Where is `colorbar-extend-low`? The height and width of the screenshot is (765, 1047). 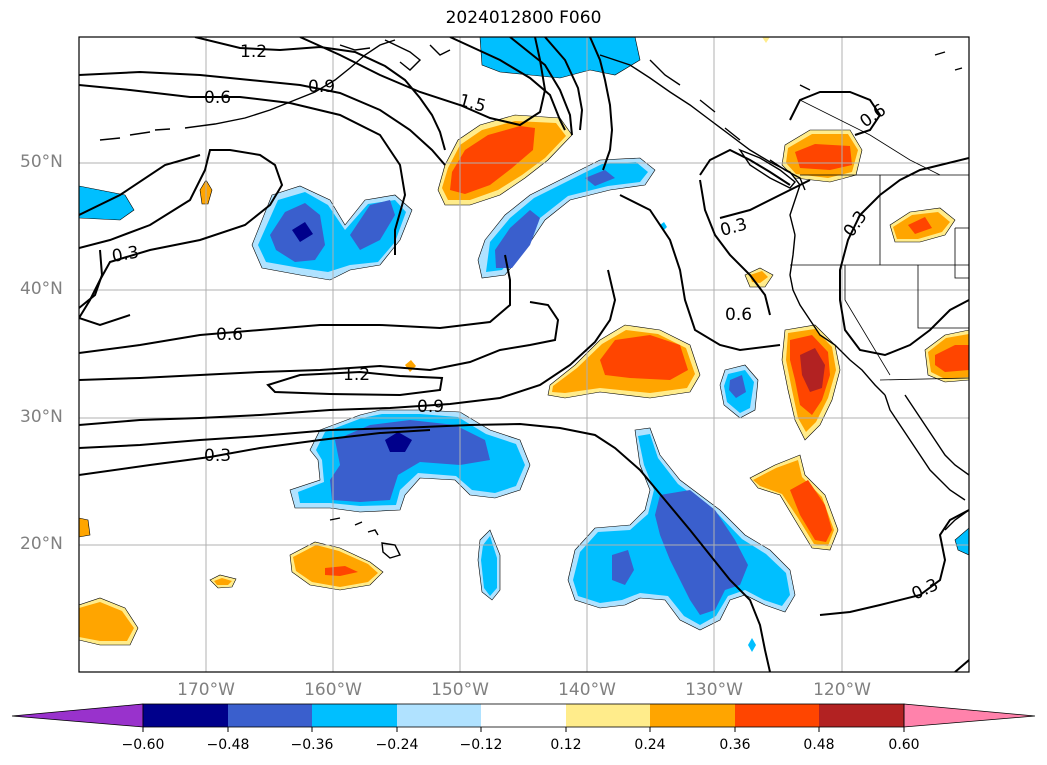 colorbar-extend-low is located at coordinates (77, 715).